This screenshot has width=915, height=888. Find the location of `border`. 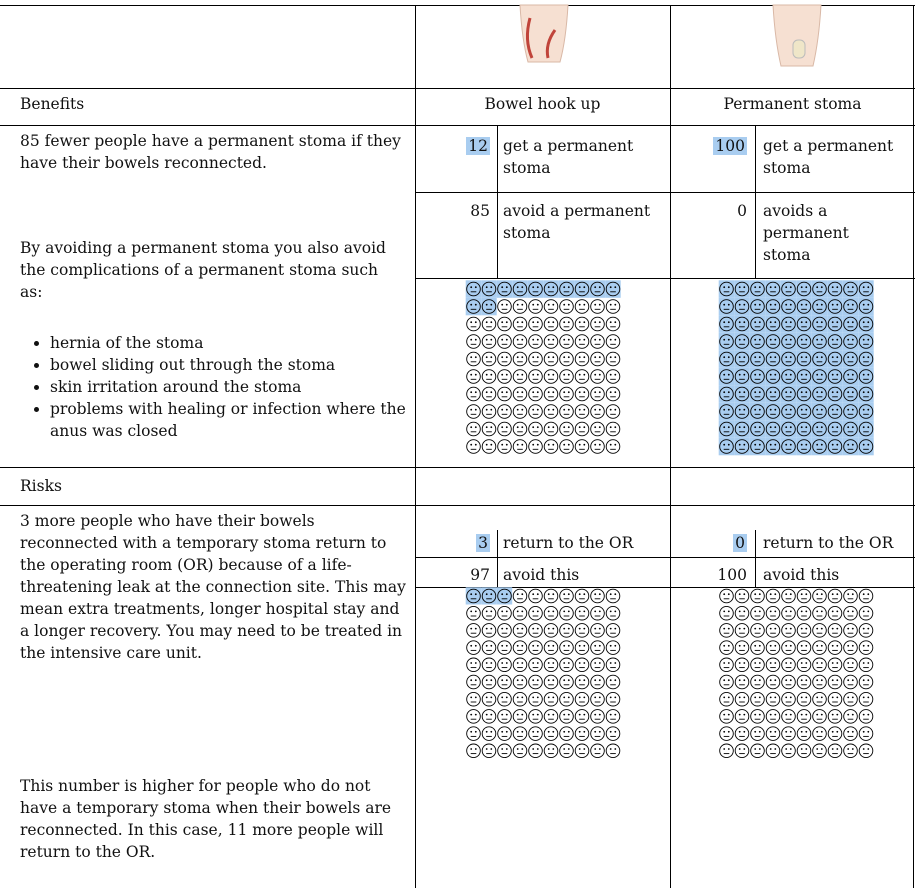

border is located at coordinates (497, 201).